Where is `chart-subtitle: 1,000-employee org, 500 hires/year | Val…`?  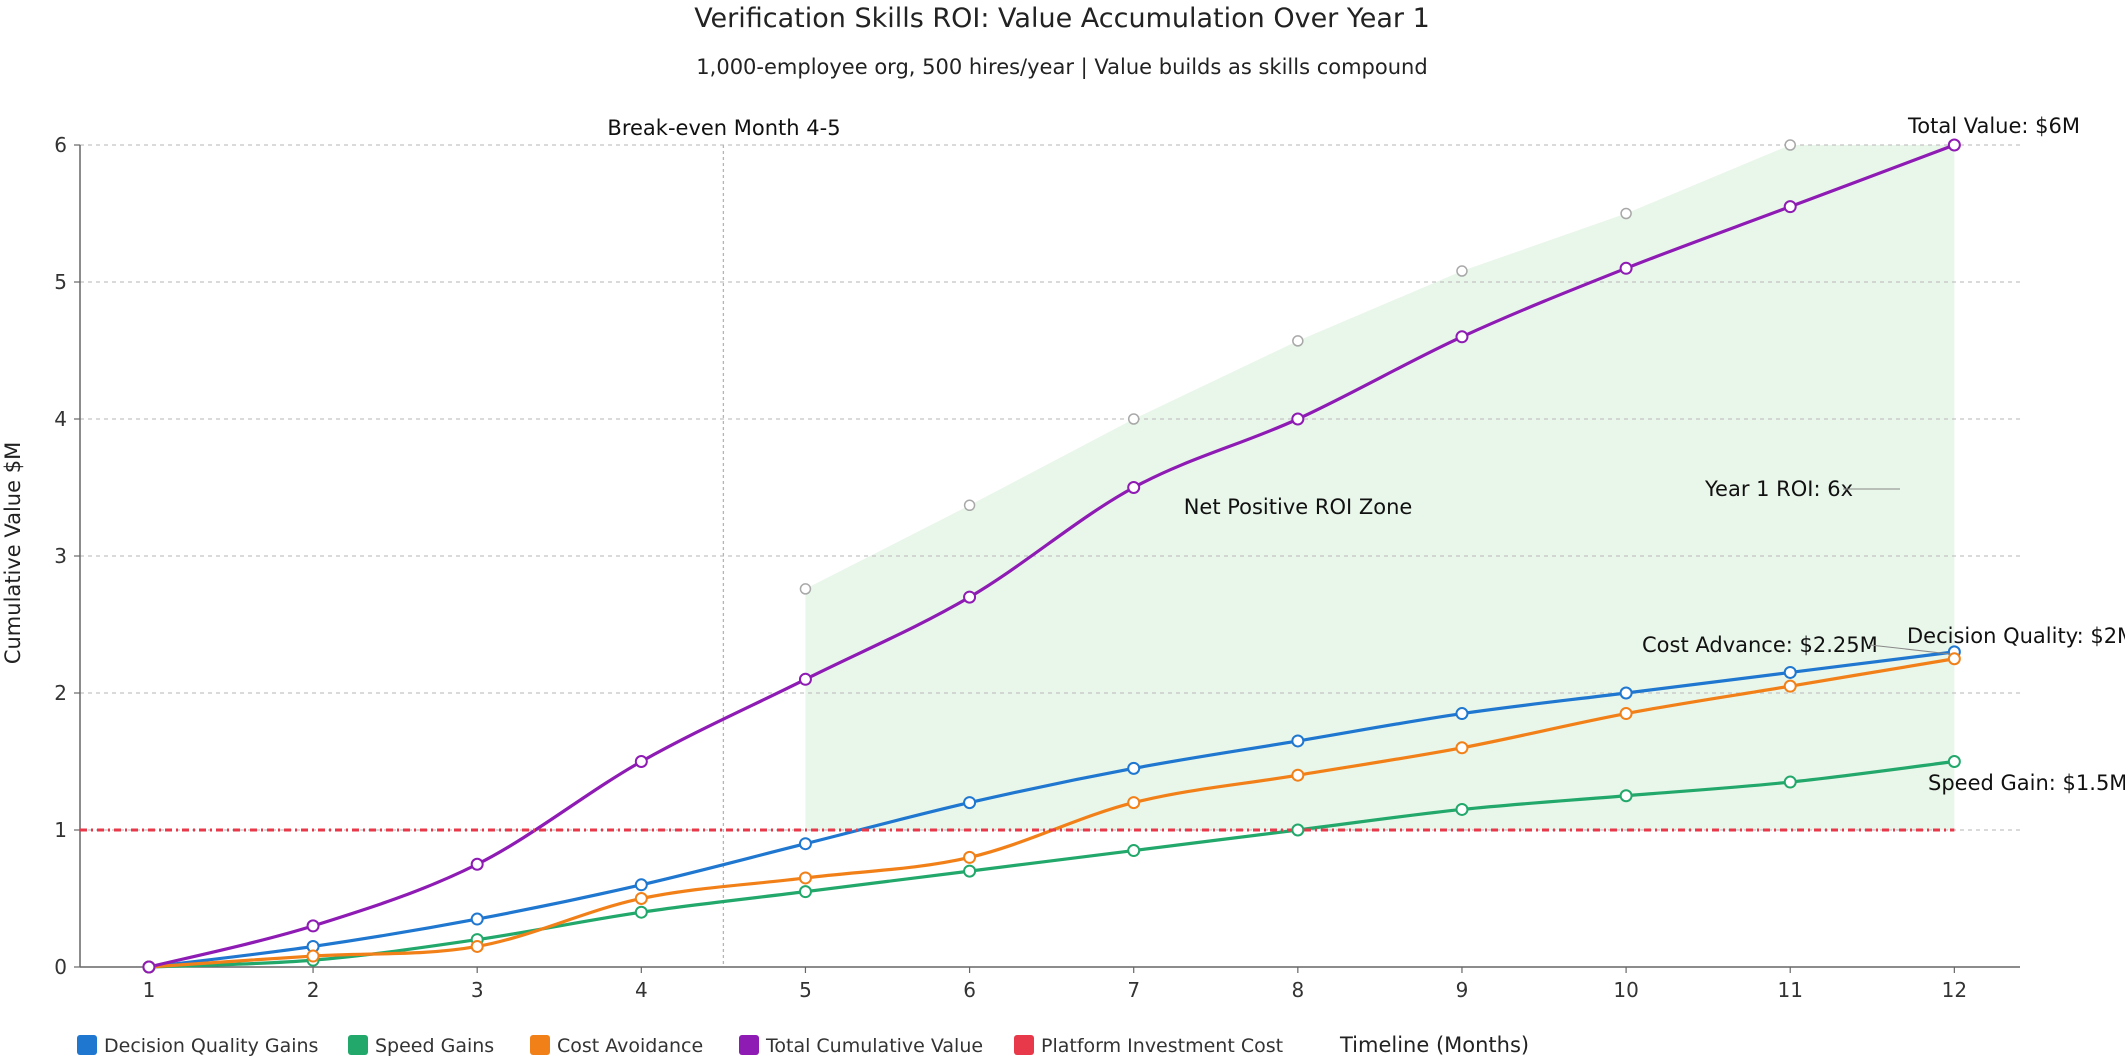 chart-subtitle: 1,000-employee org, 500 hires/year | Val… is located at coordinates (1061, 67).